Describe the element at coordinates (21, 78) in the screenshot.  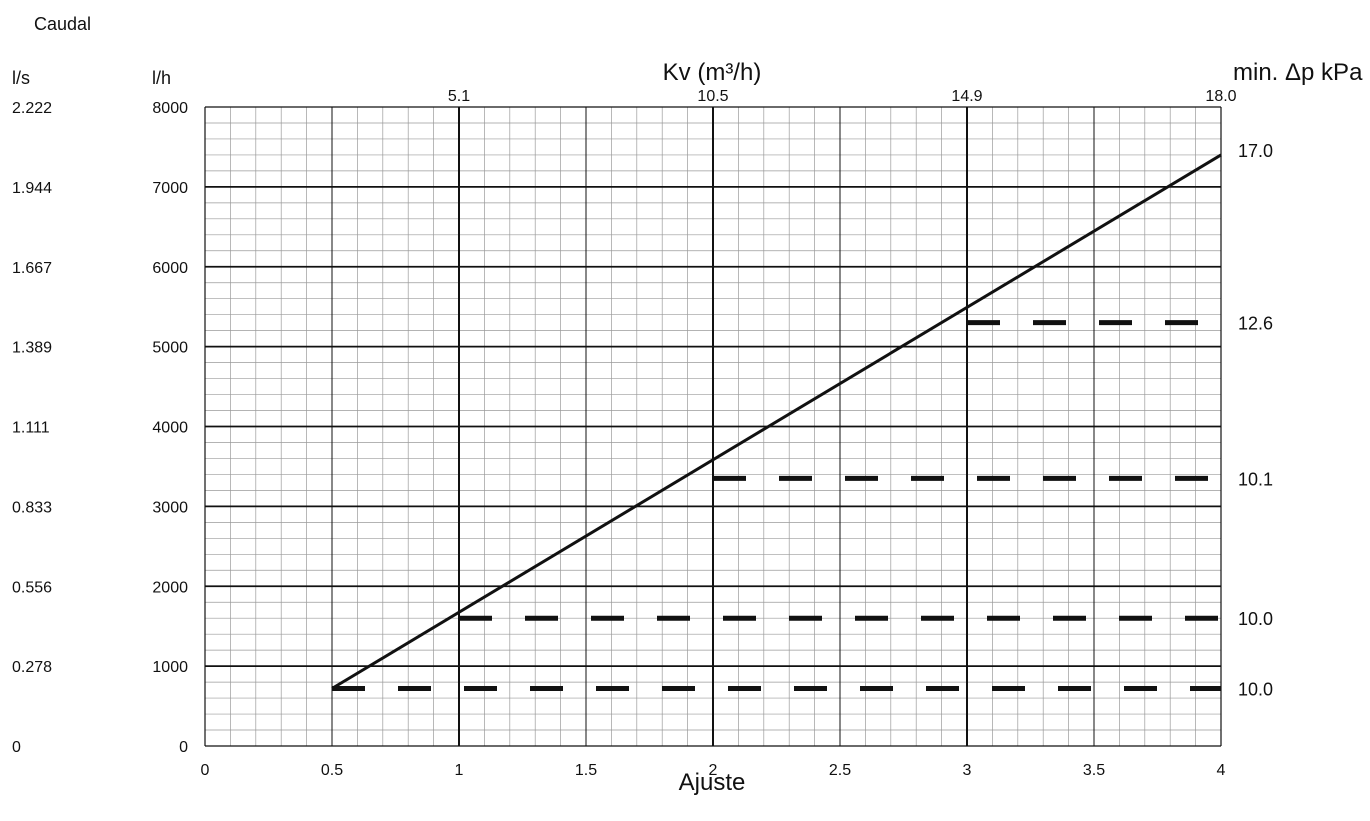
I see `left-unit-ls: l/s` at that location.